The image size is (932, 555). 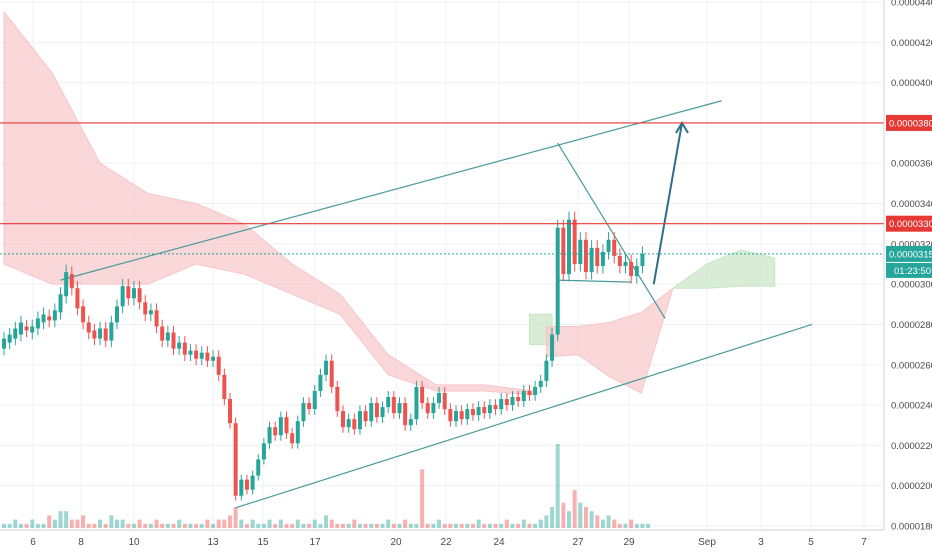 What do you see at coordinates (911, 325) in the screenshot?
I see `y-tick-label: 0.00002800` at bounding box center [911, 325].